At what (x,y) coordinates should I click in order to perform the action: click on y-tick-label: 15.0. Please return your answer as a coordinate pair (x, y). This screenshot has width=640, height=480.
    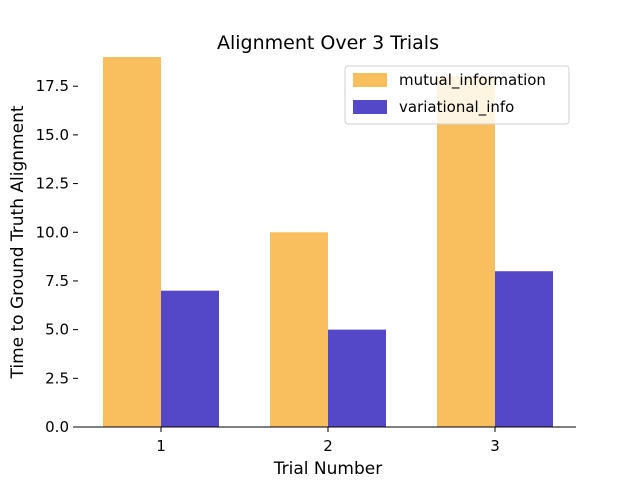
    Looking at the image, I should click on (52, 135).